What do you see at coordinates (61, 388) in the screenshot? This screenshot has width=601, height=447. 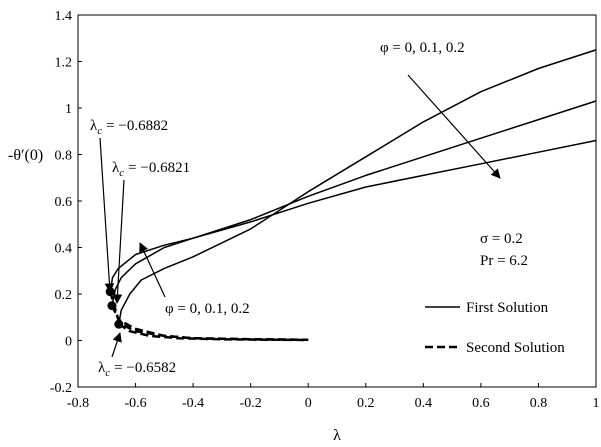 I see `y-tick-label: -0.2` at bounding box center [61, 388].